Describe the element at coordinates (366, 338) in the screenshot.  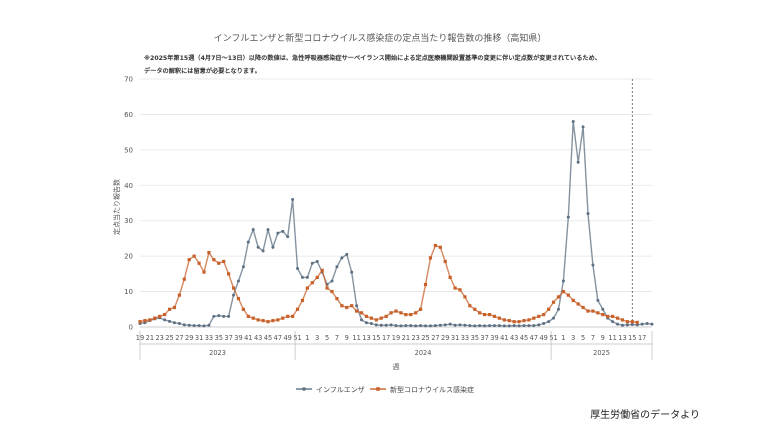
I see `x-tick-label: 13` at that location.